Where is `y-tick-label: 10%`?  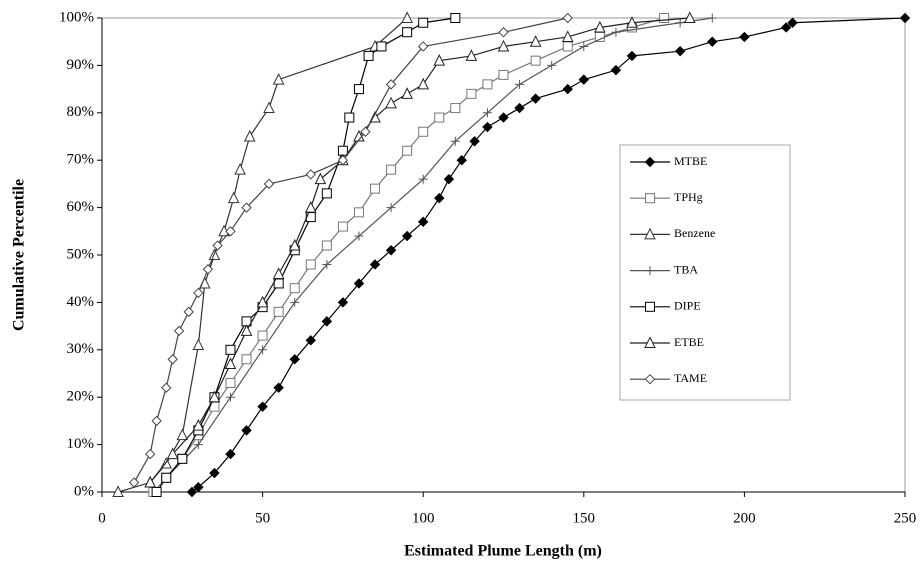 y-tick-label: 10% is located at coordinates (81, 444).